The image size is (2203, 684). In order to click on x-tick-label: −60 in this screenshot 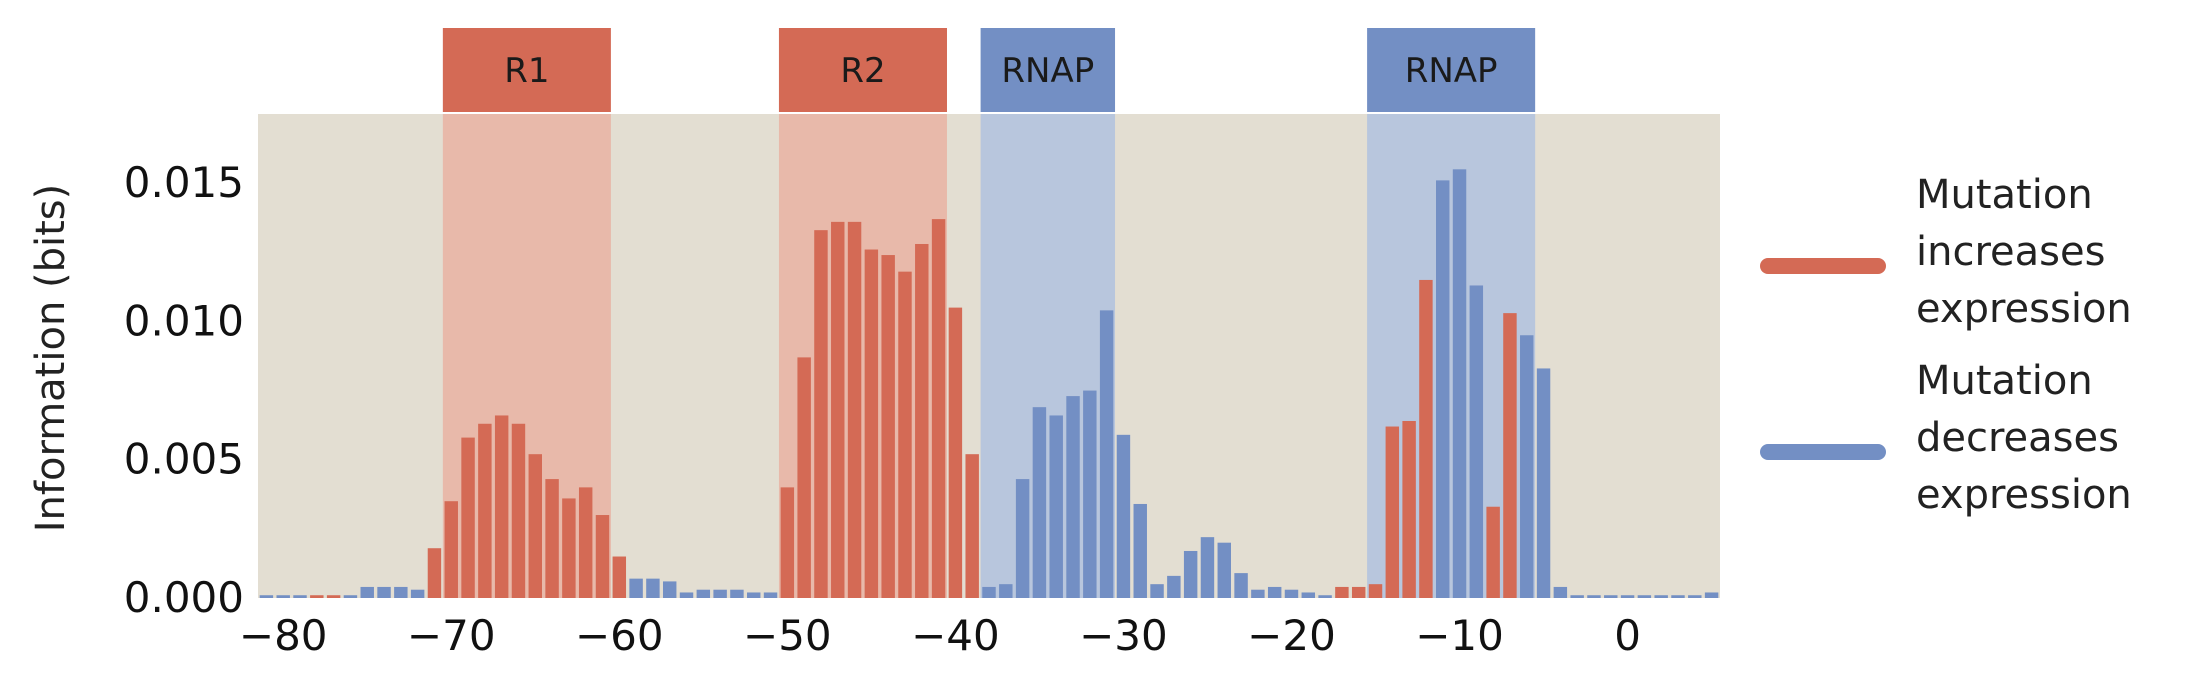, I will do `click(619, 635)`.